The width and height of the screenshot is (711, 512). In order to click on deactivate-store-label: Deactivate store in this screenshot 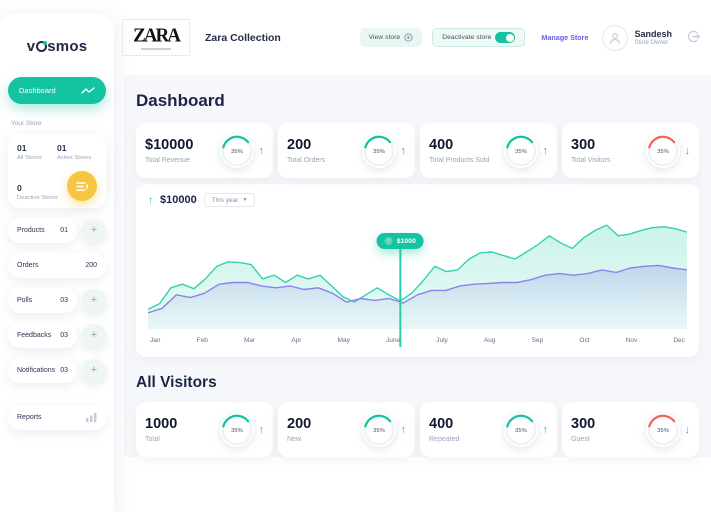, I will do `click(467, 37)`.